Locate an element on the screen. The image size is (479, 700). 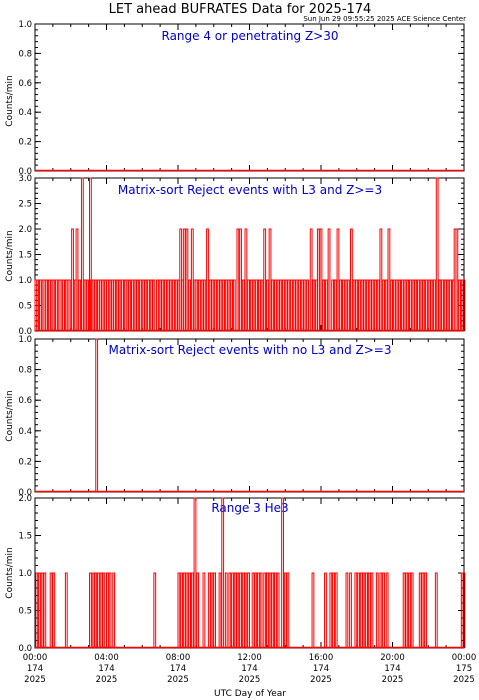
x-tick-label: 04:00 is located at coordinates (106, 658).